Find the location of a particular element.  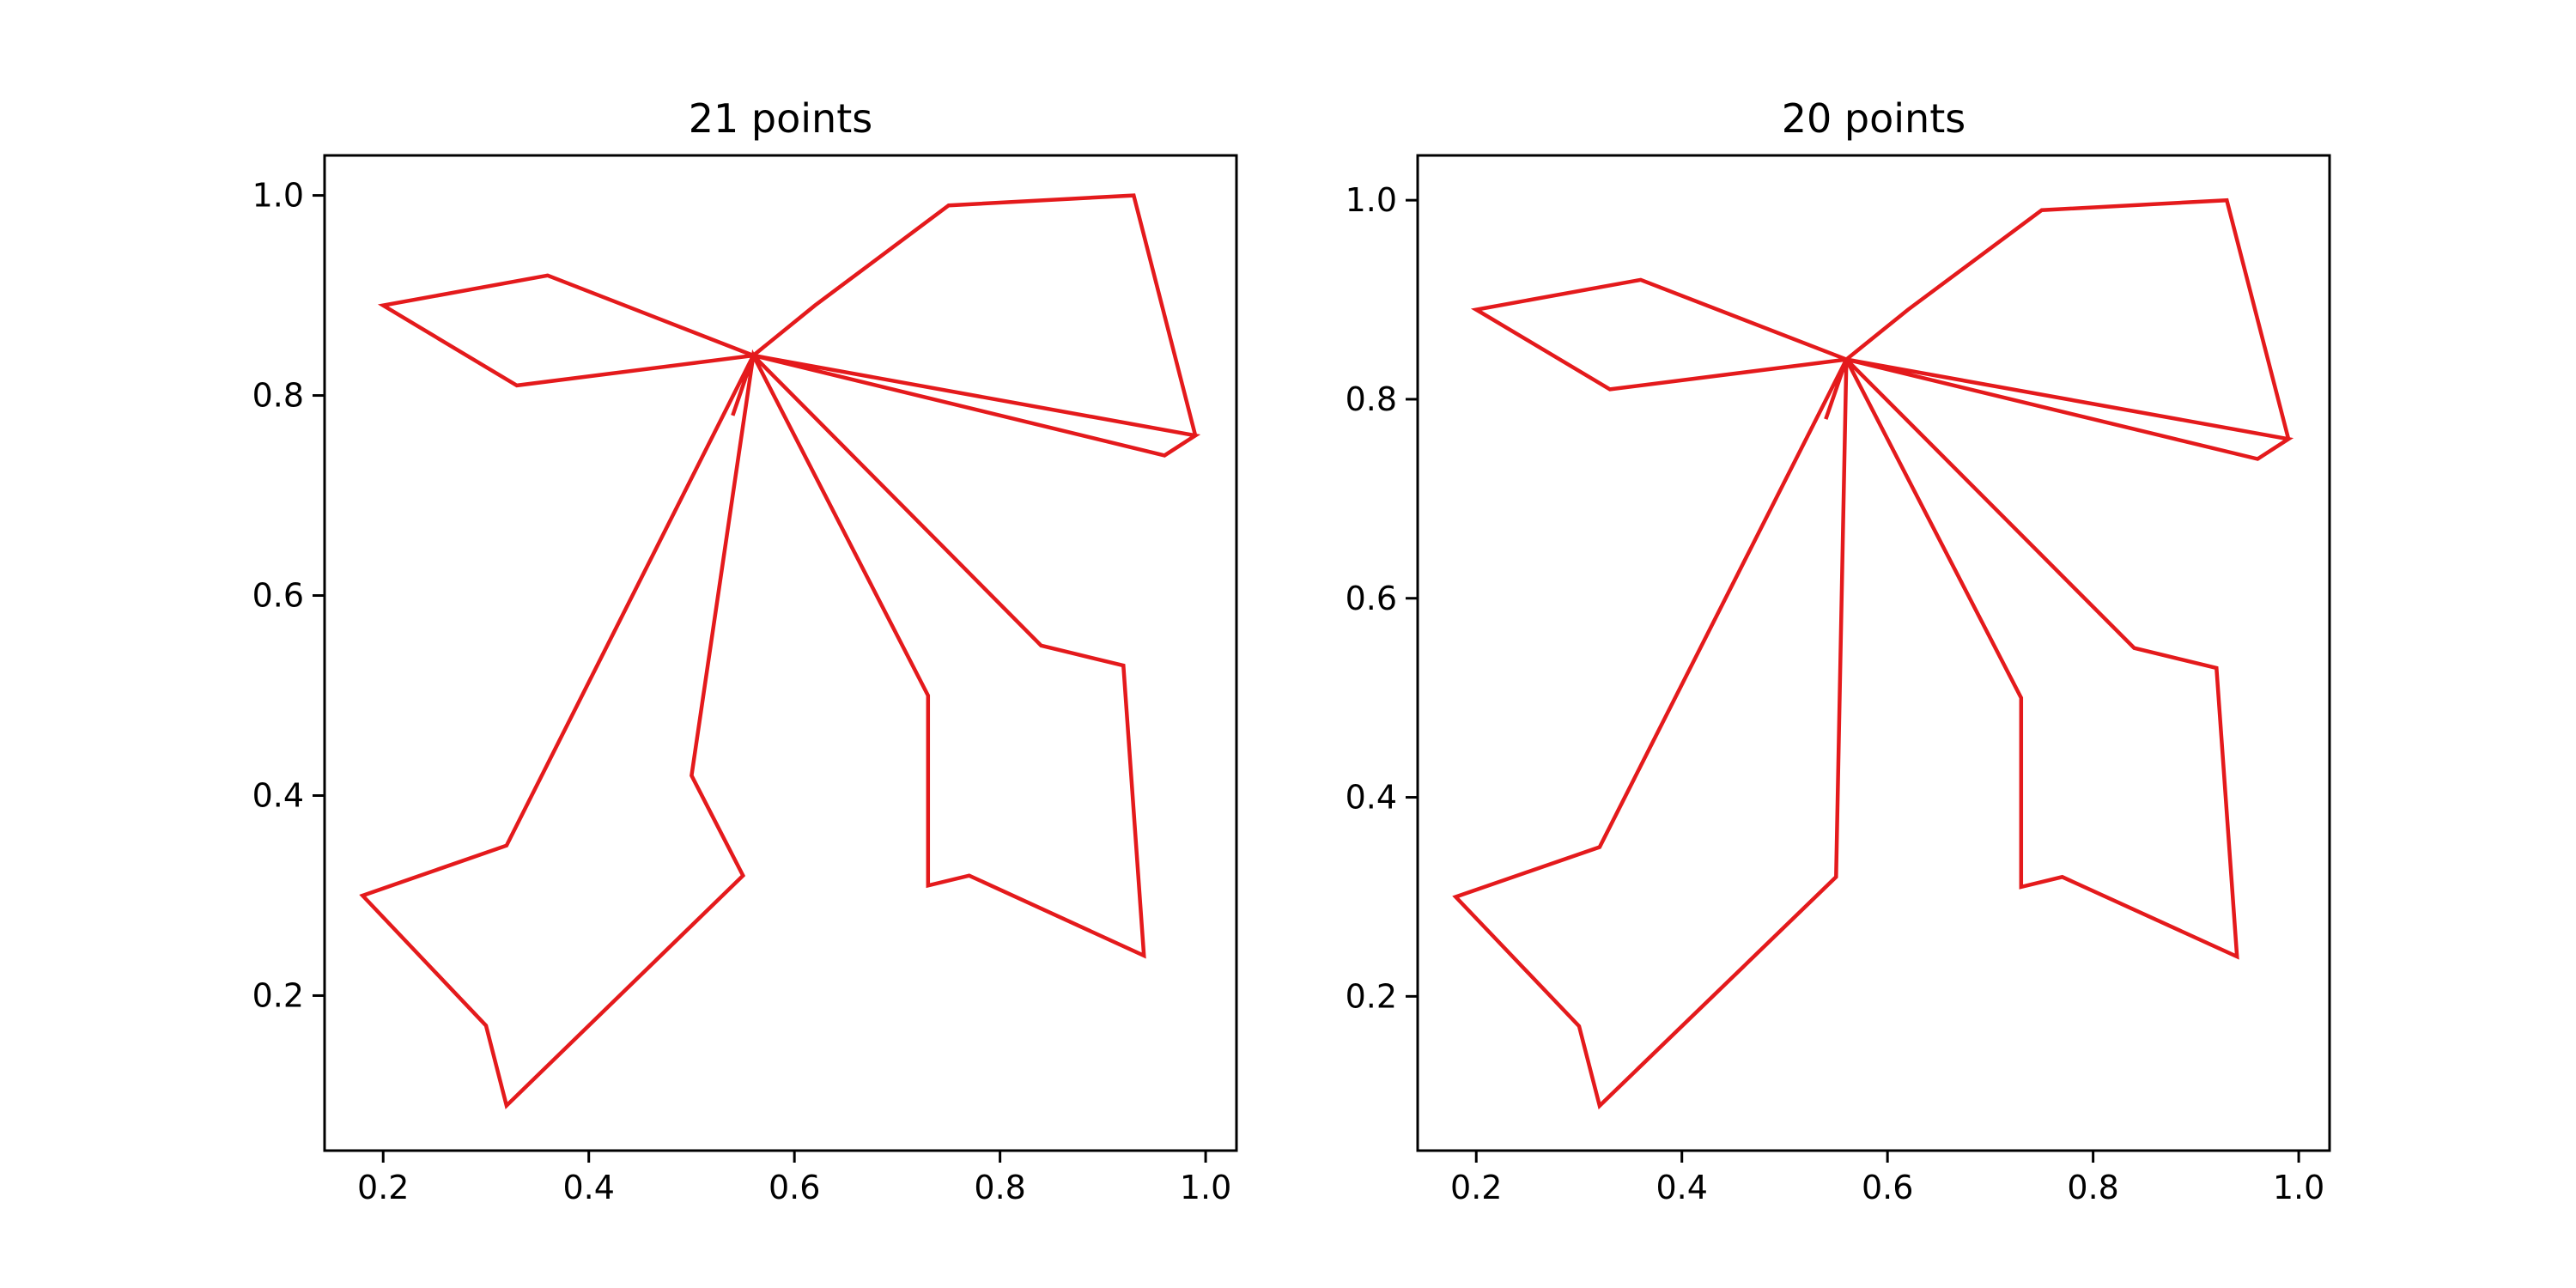

subplot-right-xtick-label: 0.2 is located at coordinates (1476, 1188).